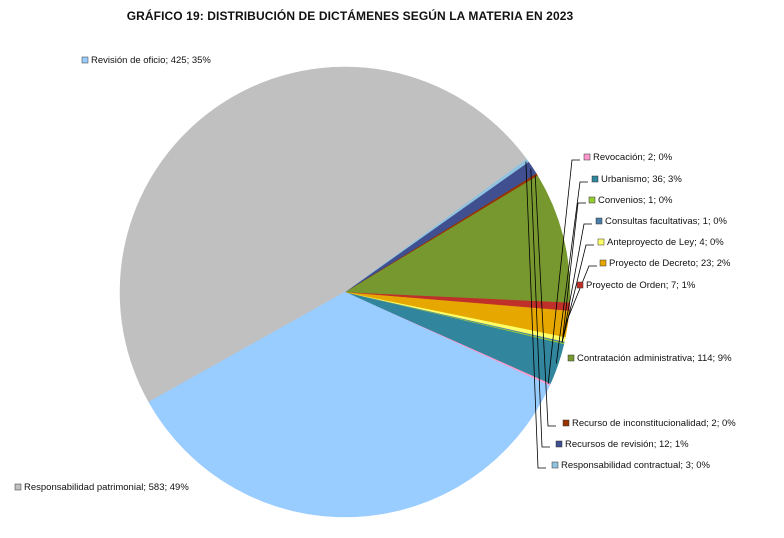 The image size is (784, 538). Describe the element at coordinates (635, 465) in the screenshot. I see `data-label: Responsabilidad contractual; 3; 0%` at that location.